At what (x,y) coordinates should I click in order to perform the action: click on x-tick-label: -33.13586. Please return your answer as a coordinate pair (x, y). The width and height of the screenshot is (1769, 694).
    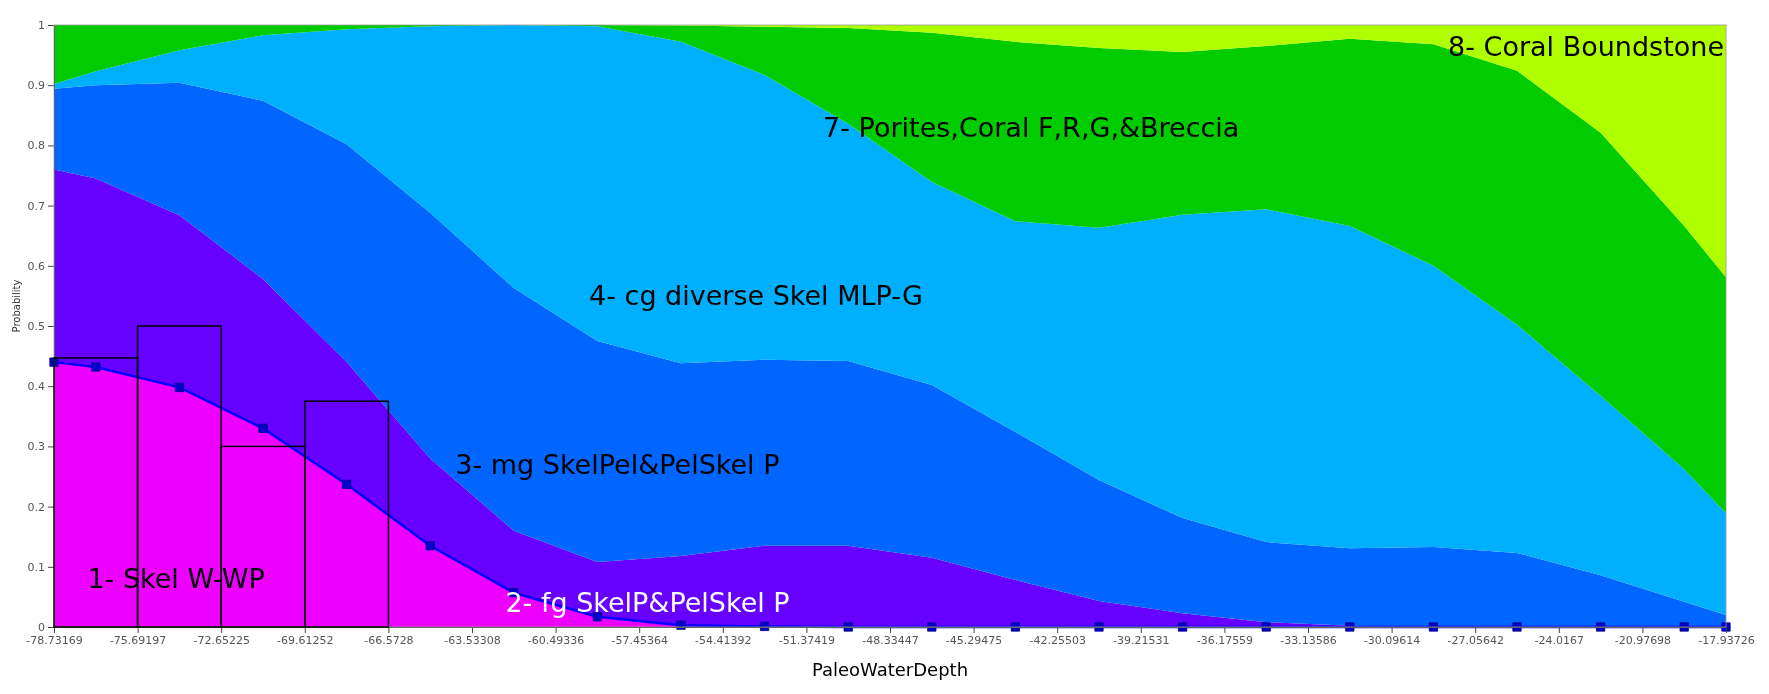
    Looking at the image, I should click on (1308, 640).